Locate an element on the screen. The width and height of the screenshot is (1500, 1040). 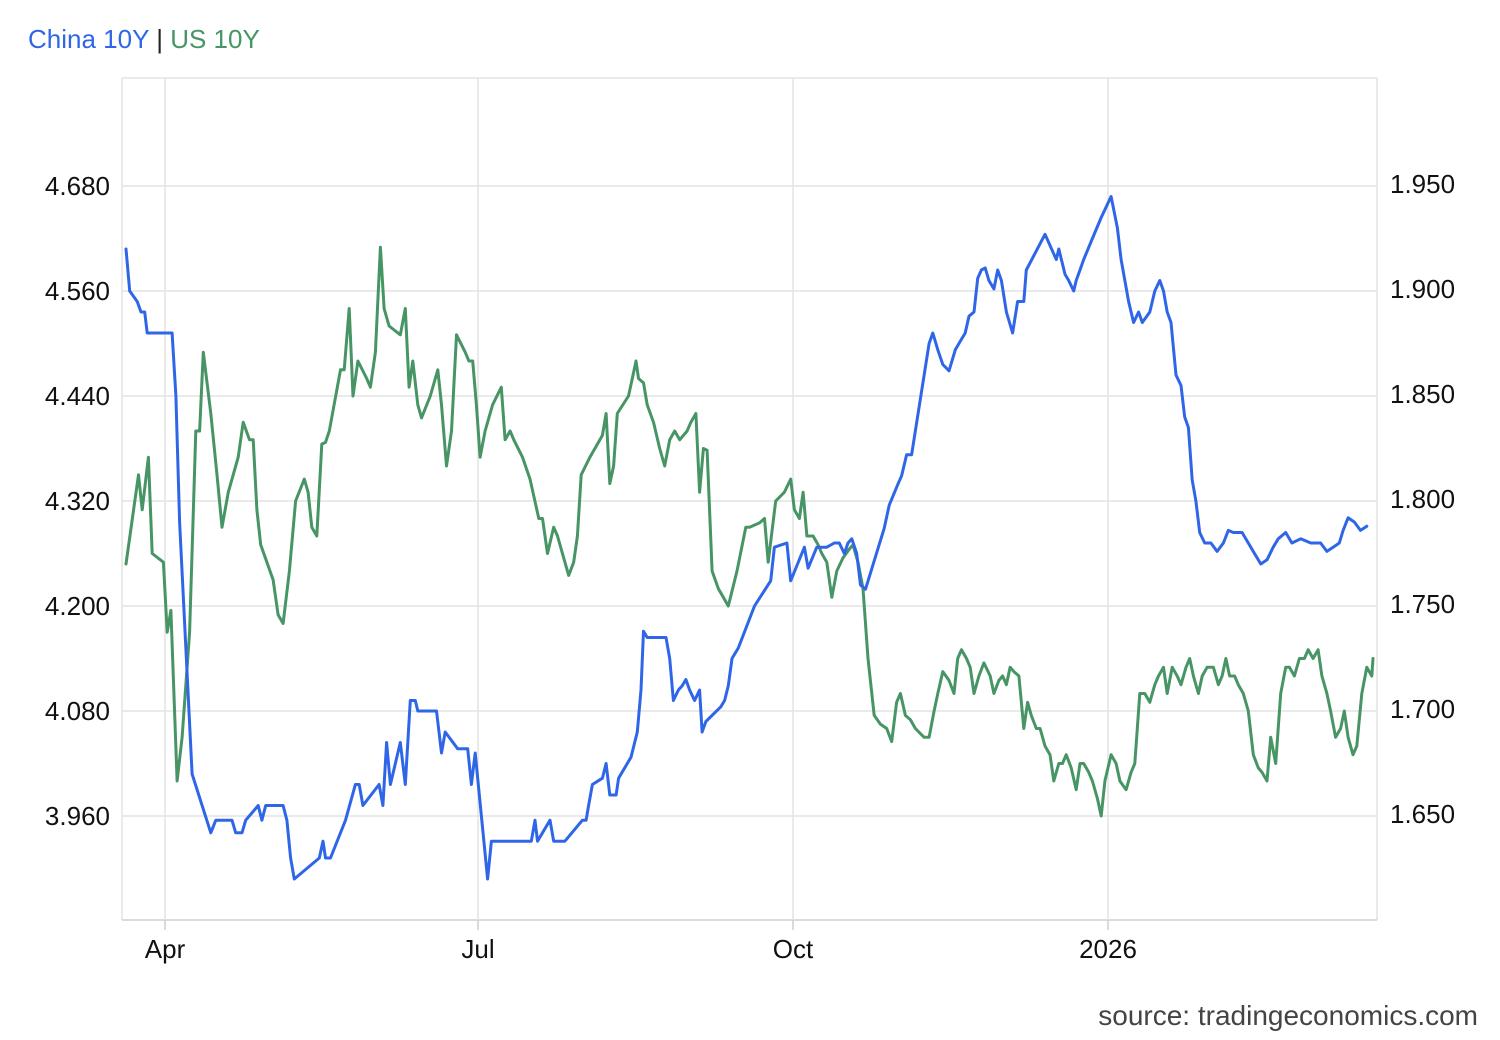
legend-us-10y: US 10Y is located at coordinates (215, 39).